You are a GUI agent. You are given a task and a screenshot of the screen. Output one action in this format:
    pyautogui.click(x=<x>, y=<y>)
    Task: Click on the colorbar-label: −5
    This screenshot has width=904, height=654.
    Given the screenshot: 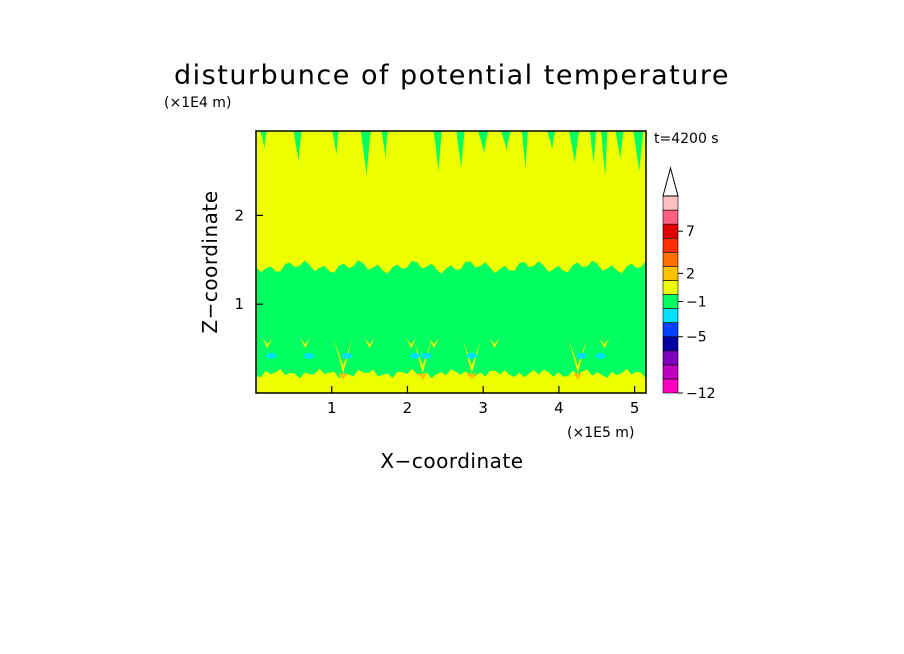 What is the action you would take?
    pyautogui.click(x=696, y=338)
    